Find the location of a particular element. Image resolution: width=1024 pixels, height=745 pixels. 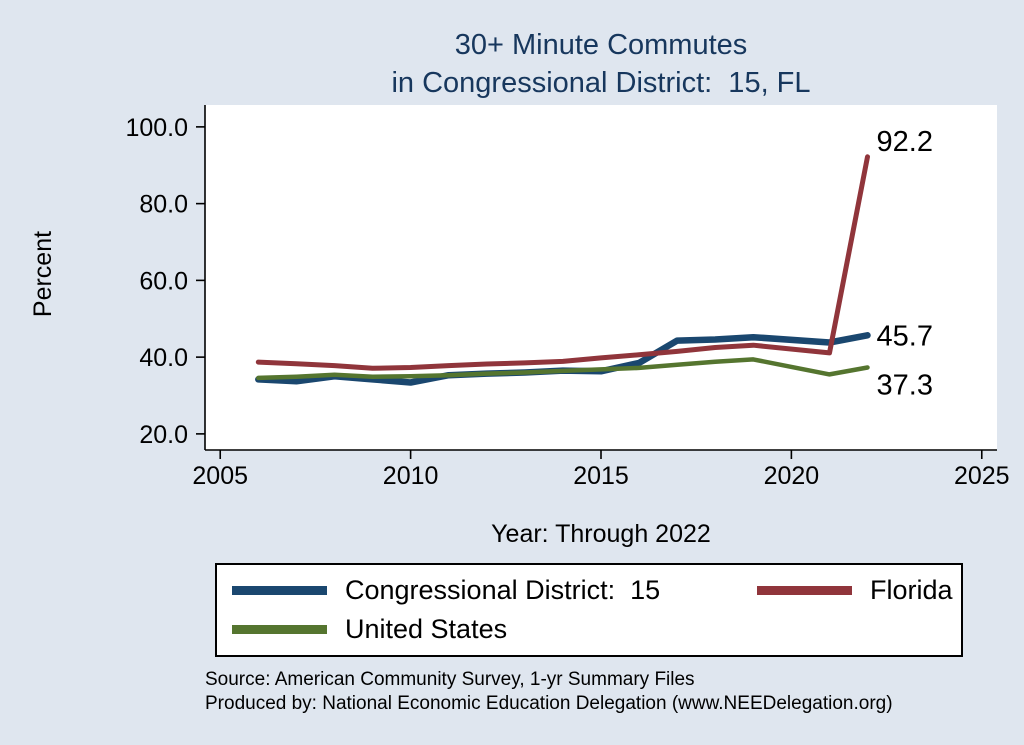

y-tick-label: 80.0 is located at coordinates (163, 205).